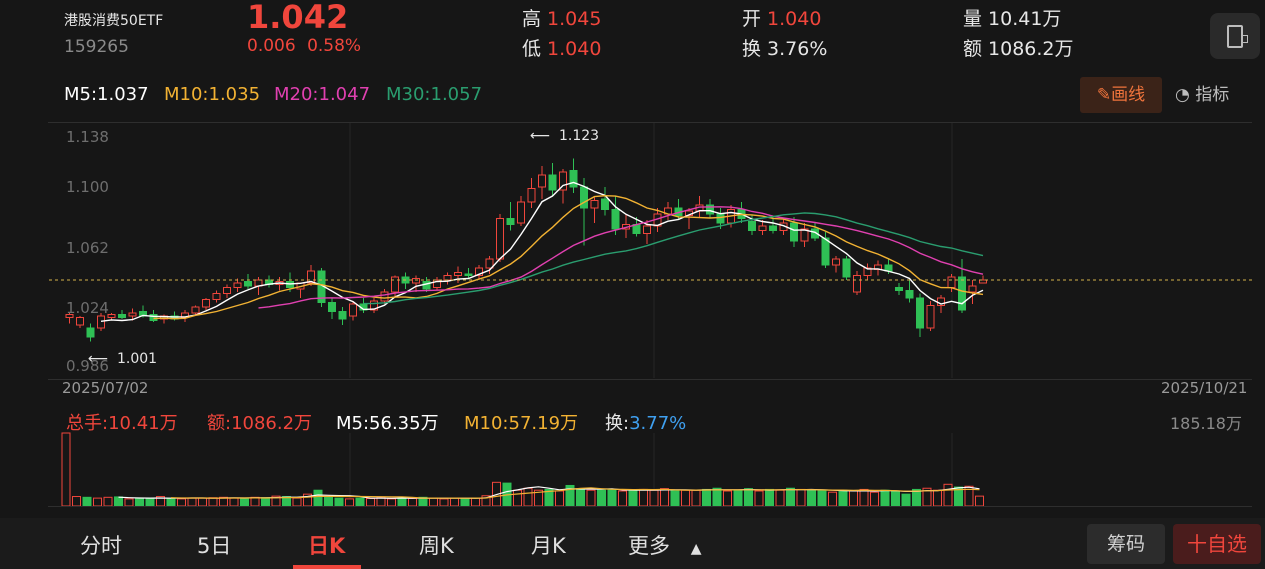  Describe the element at coordinates (101, 546) in the screenshot. I see `tab-fenshi: 分时` at that location.